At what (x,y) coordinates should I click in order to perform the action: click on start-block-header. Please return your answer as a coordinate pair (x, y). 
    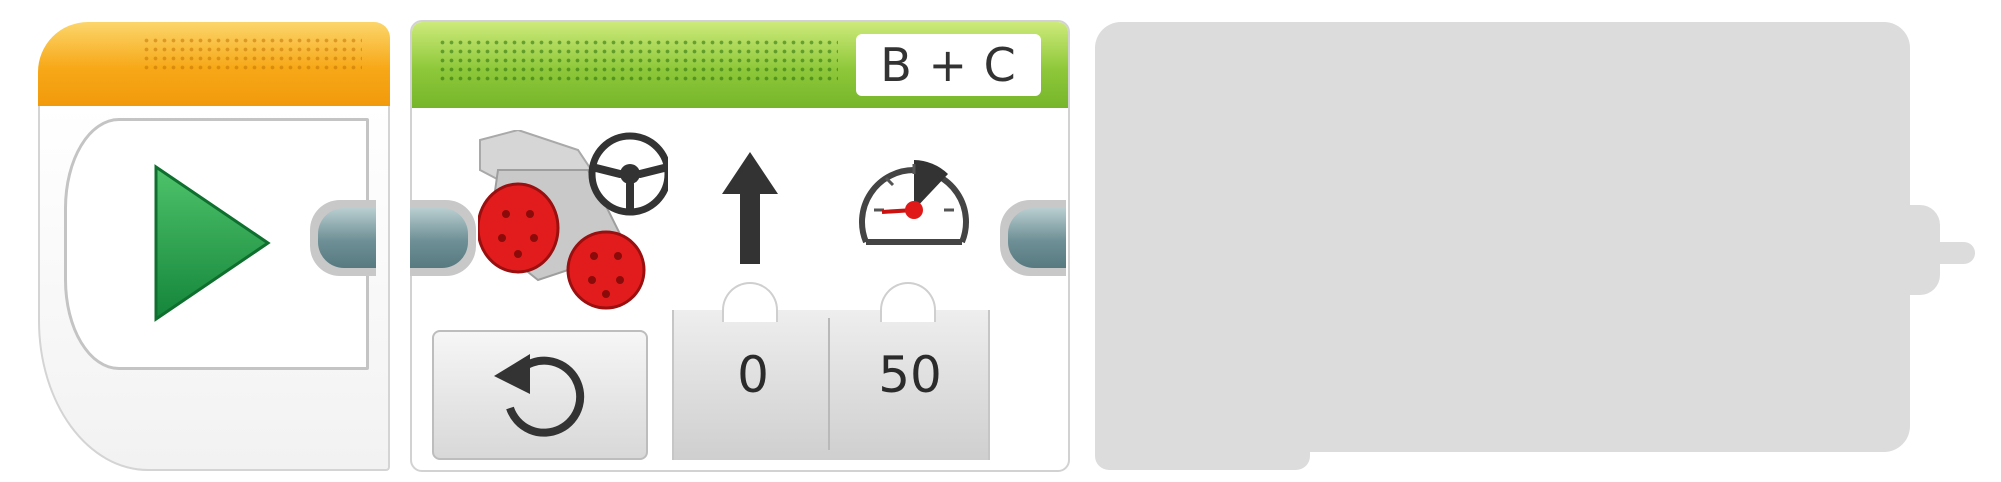
    Looking at the image, I should click on (214, 64).